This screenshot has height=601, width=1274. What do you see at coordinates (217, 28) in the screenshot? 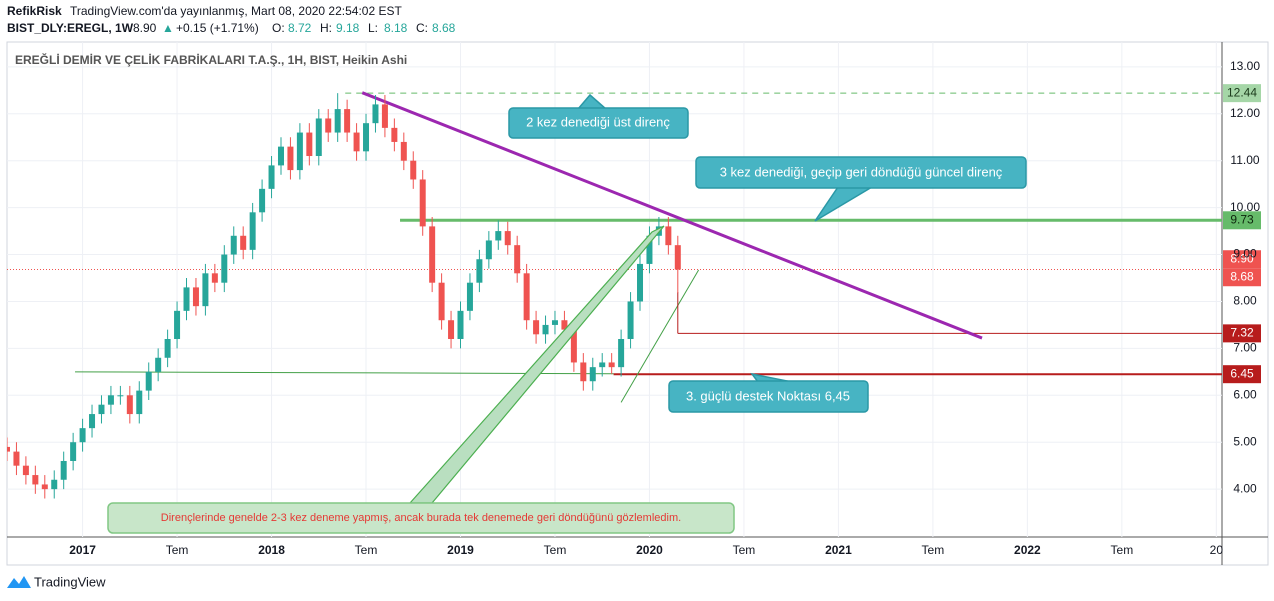
I see `change: +0.15 (+1.71%)` at bounding box center [217, 28].